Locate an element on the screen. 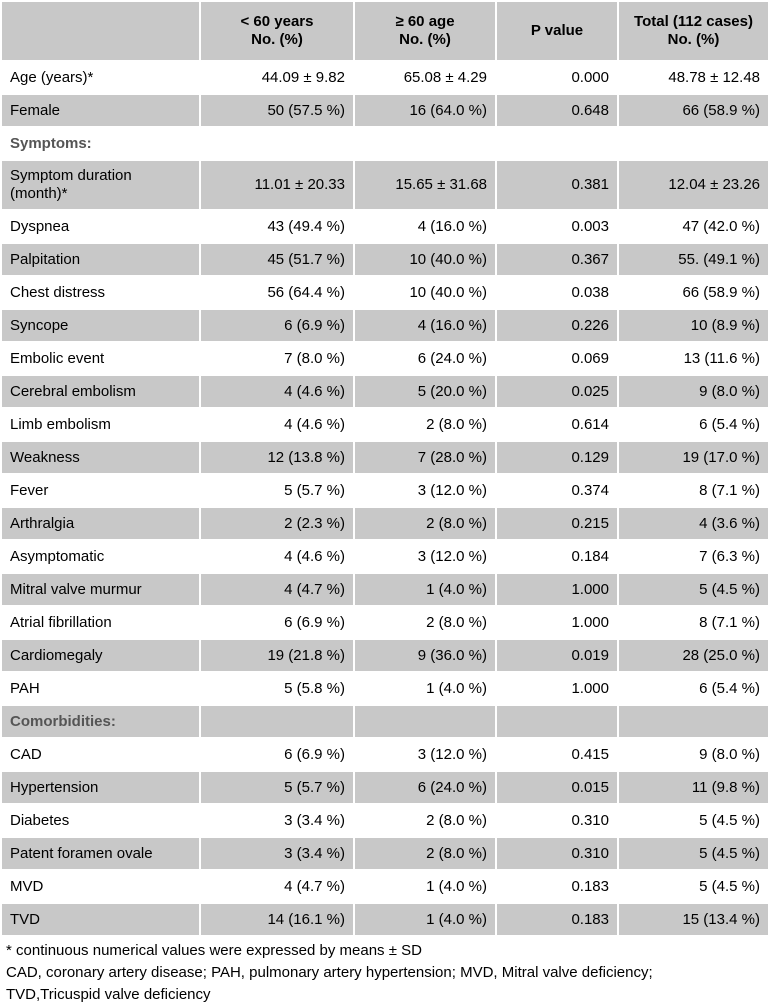 This screenshot has height=1006, width=768. table-cell: 4 (16.0 %) is located at coordinates (425, 226).